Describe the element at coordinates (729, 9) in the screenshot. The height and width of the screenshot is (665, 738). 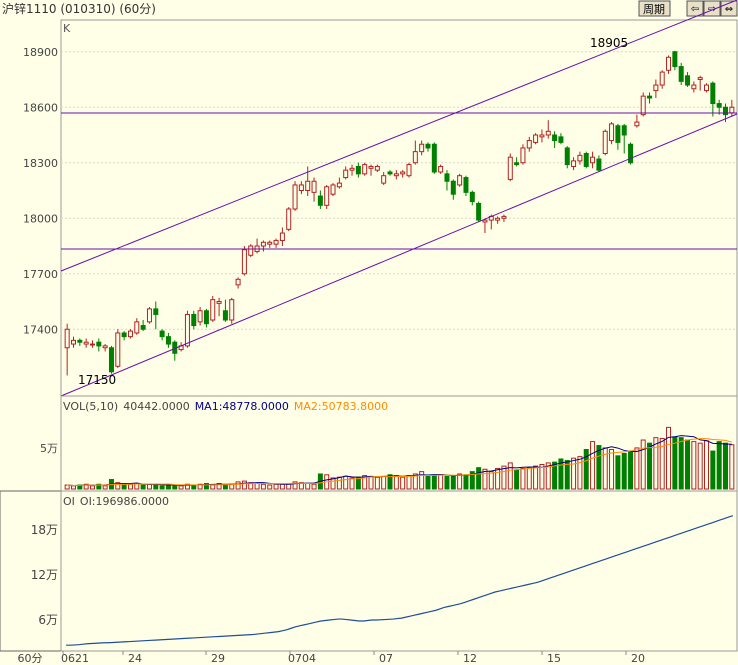
I see `double-arrow-icon: ⇔` at that location.